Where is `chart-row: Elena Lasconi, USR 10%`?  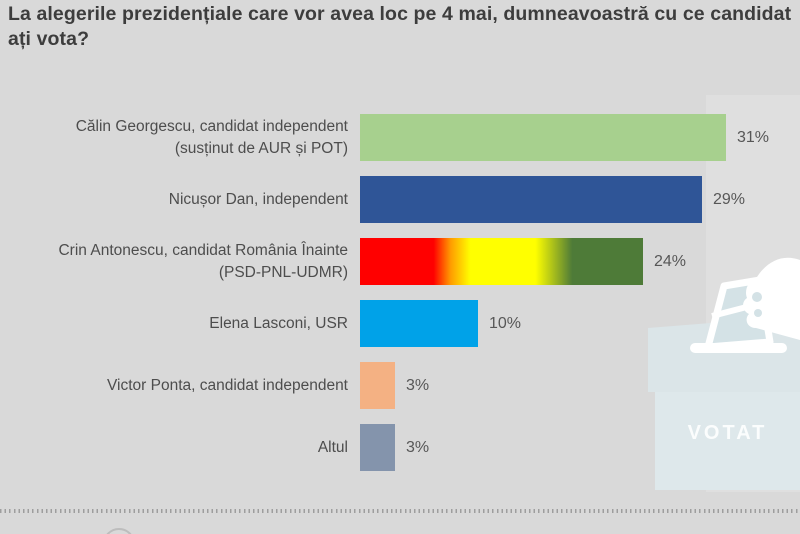
chart-row: Elena Lasconi, USR 10% is located at coordinates (400, 323).